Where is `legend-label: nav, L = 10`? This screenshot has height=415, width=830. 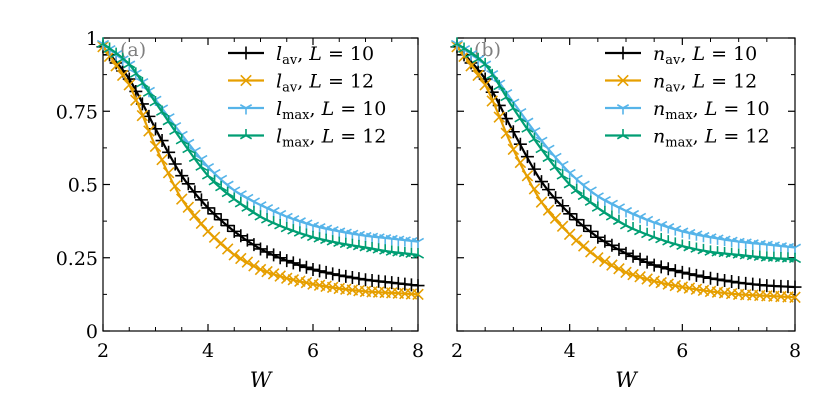 legend-label: nav, L = 10 is located at coordinates (705, 55).